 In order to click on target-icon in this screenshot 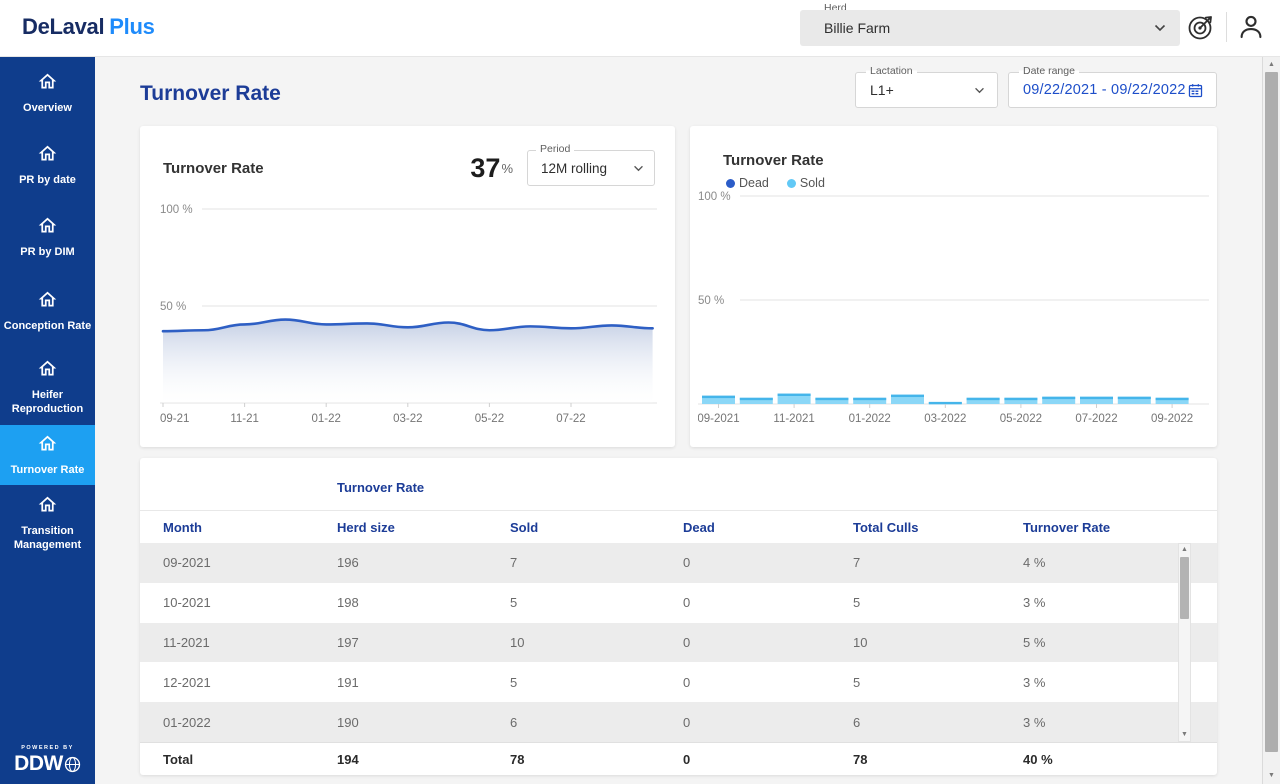, I will do `click(1201, 27)`.